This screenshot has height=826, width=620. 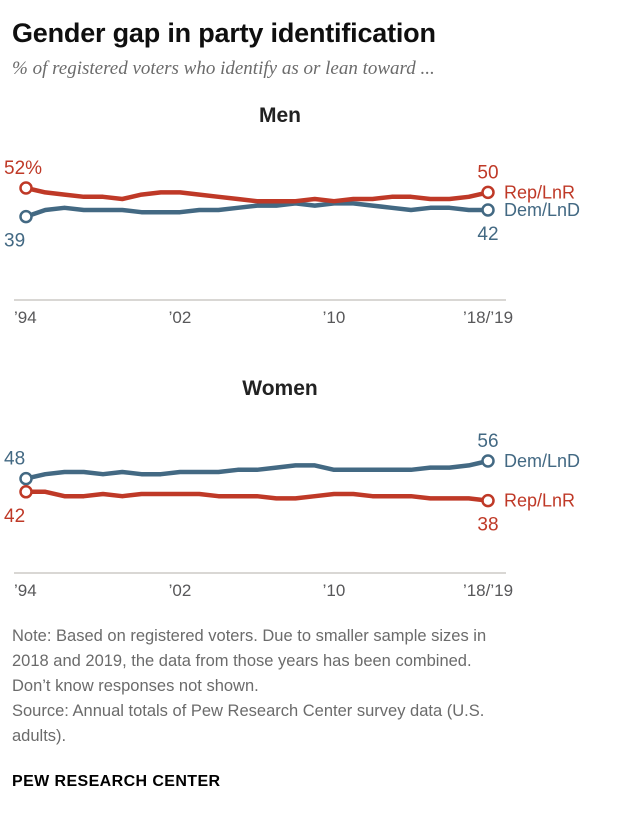 I want to click on source-line: adults)., so click(x=39, y=736).